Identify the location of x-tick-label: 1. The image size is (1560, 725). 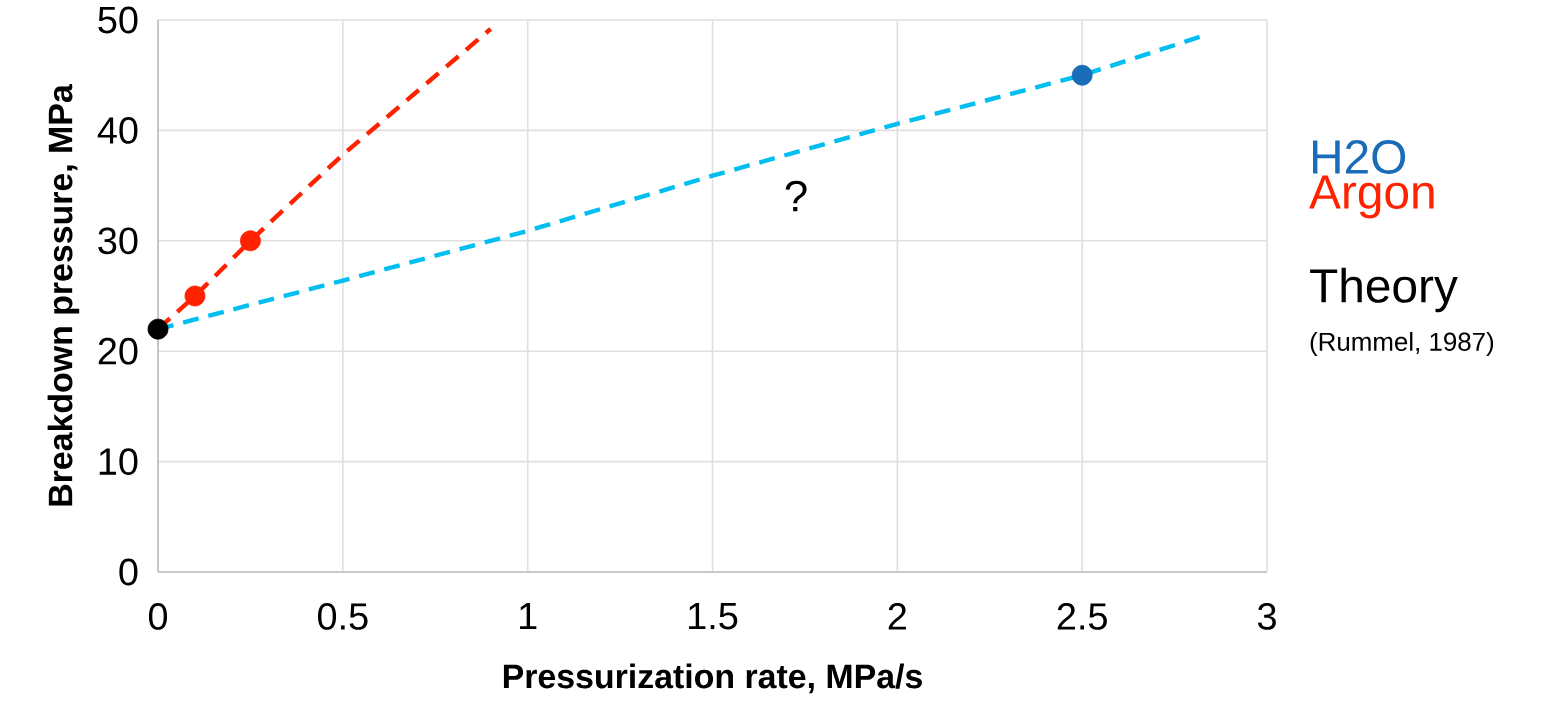
(528, 616).